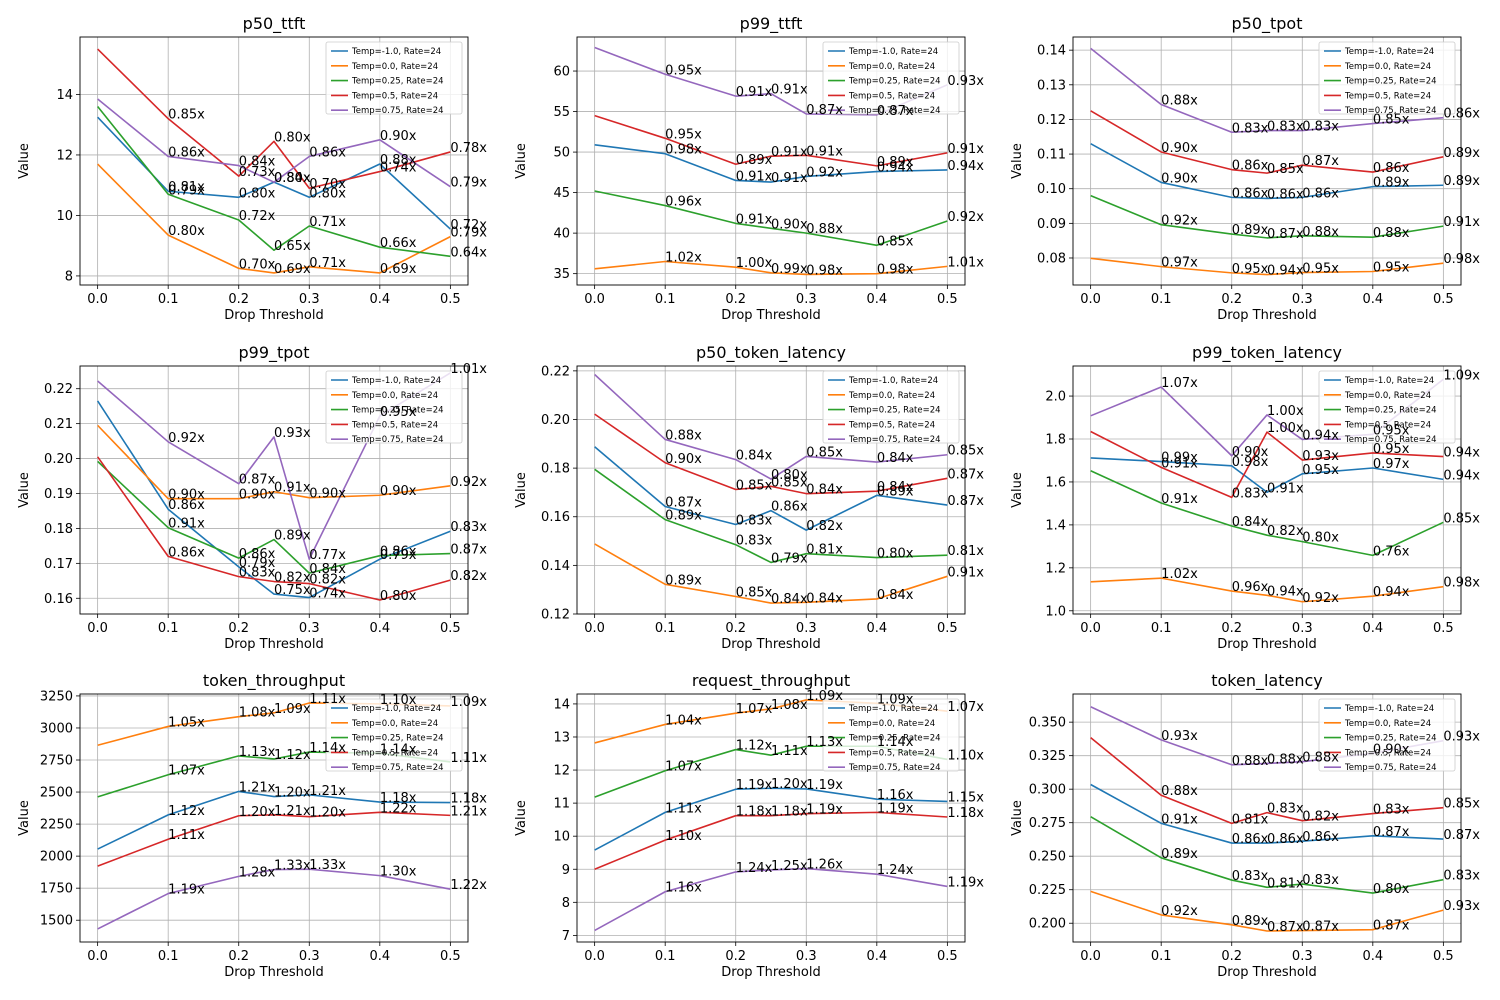 Image resolution: width=1500 pixels, height=1000 pixels. What do you see at coordinates (561, 737) in the screenshot?
I see `y-tick-label: 13` at bounding box center [561, 737].